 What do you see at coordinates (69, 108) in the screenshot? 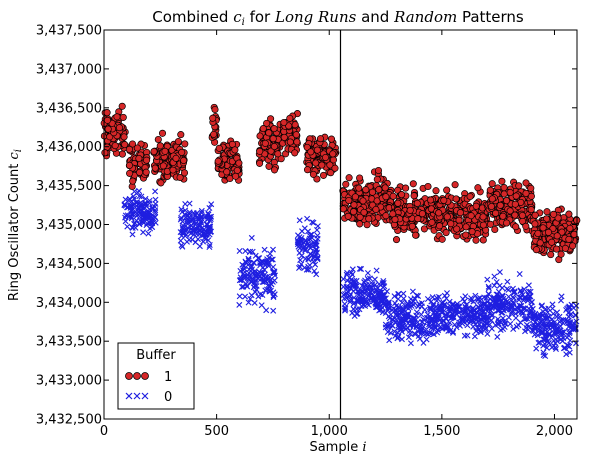
I see `y-tick-label: 3,436,500` at bounding box center [69, 108].